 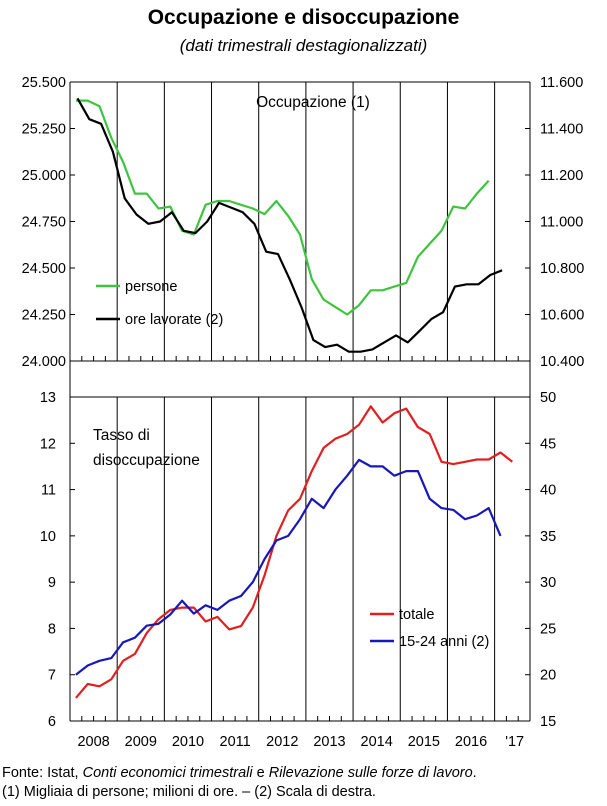 What do you see at coordinates (44, 176) in the screenshot?
I see `left-tick-label: 25.000` at bounding box center [44, 176].